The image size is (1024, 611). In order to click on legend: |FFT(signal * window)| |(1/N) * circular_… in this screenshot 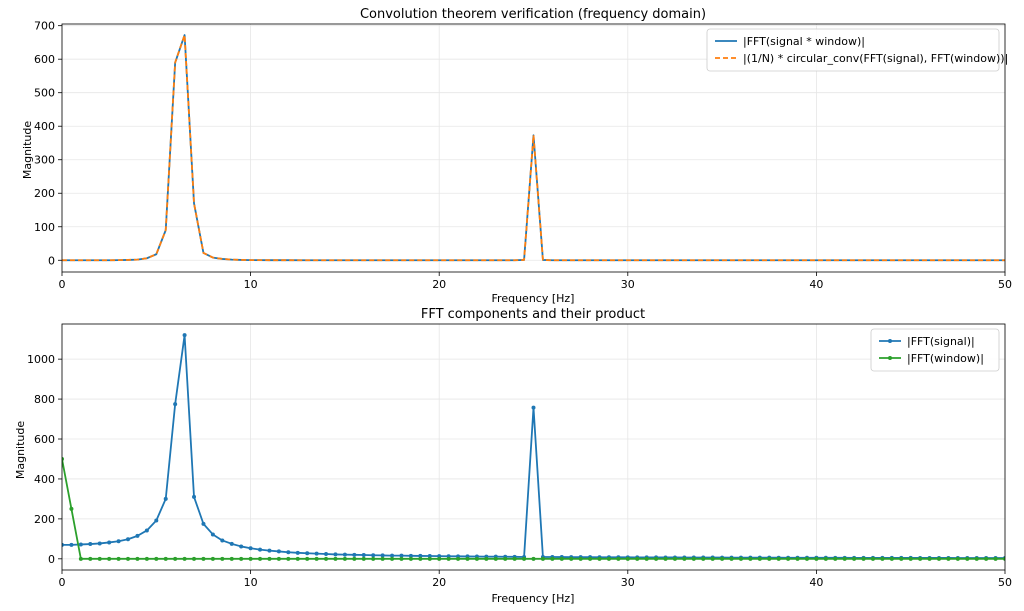, I will do `click(857, 50)`.